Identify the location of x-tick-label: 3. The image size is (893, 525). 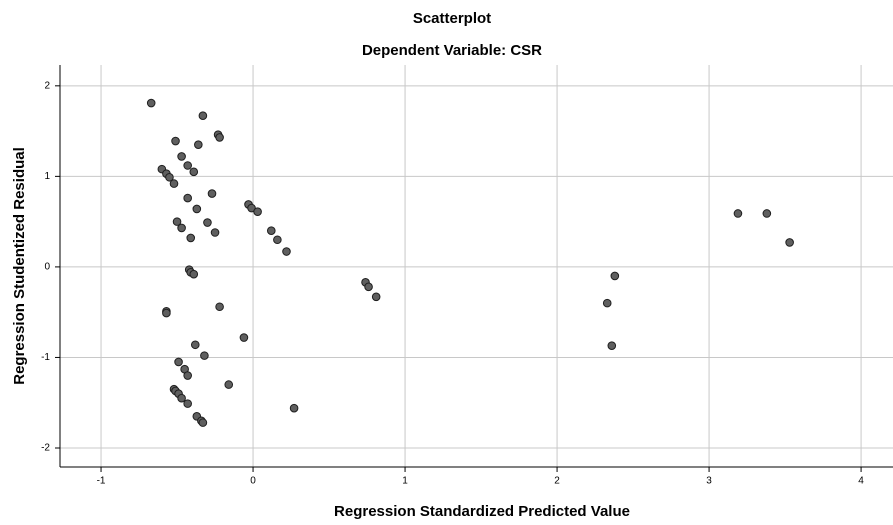
(709, 481).